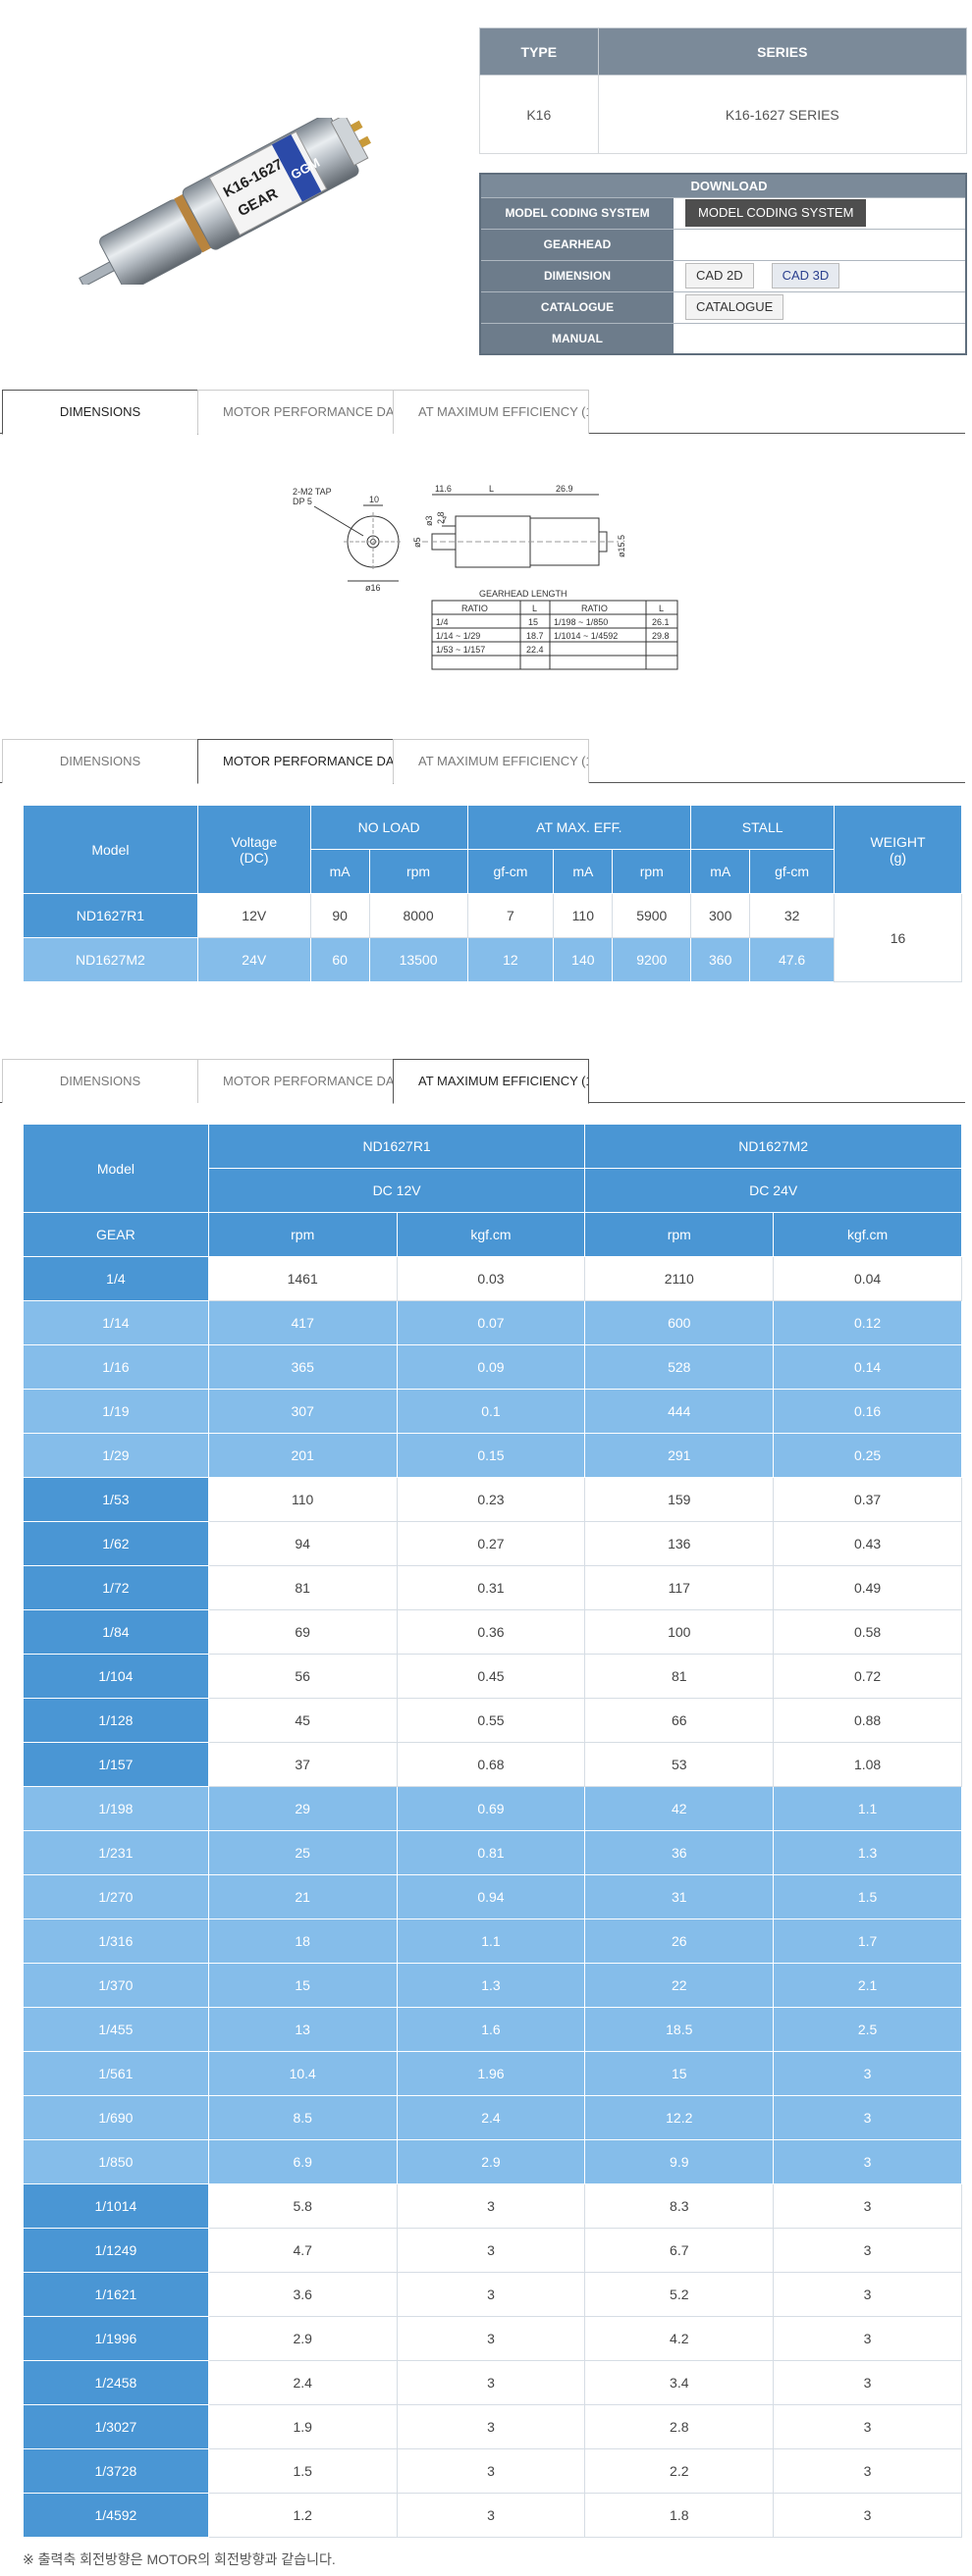 This screenshot has height=2576, width=972. Describe the element at coordinates (719, 276) in the screenshot. I see `cad-2d-button: CAD 2D` at that location.